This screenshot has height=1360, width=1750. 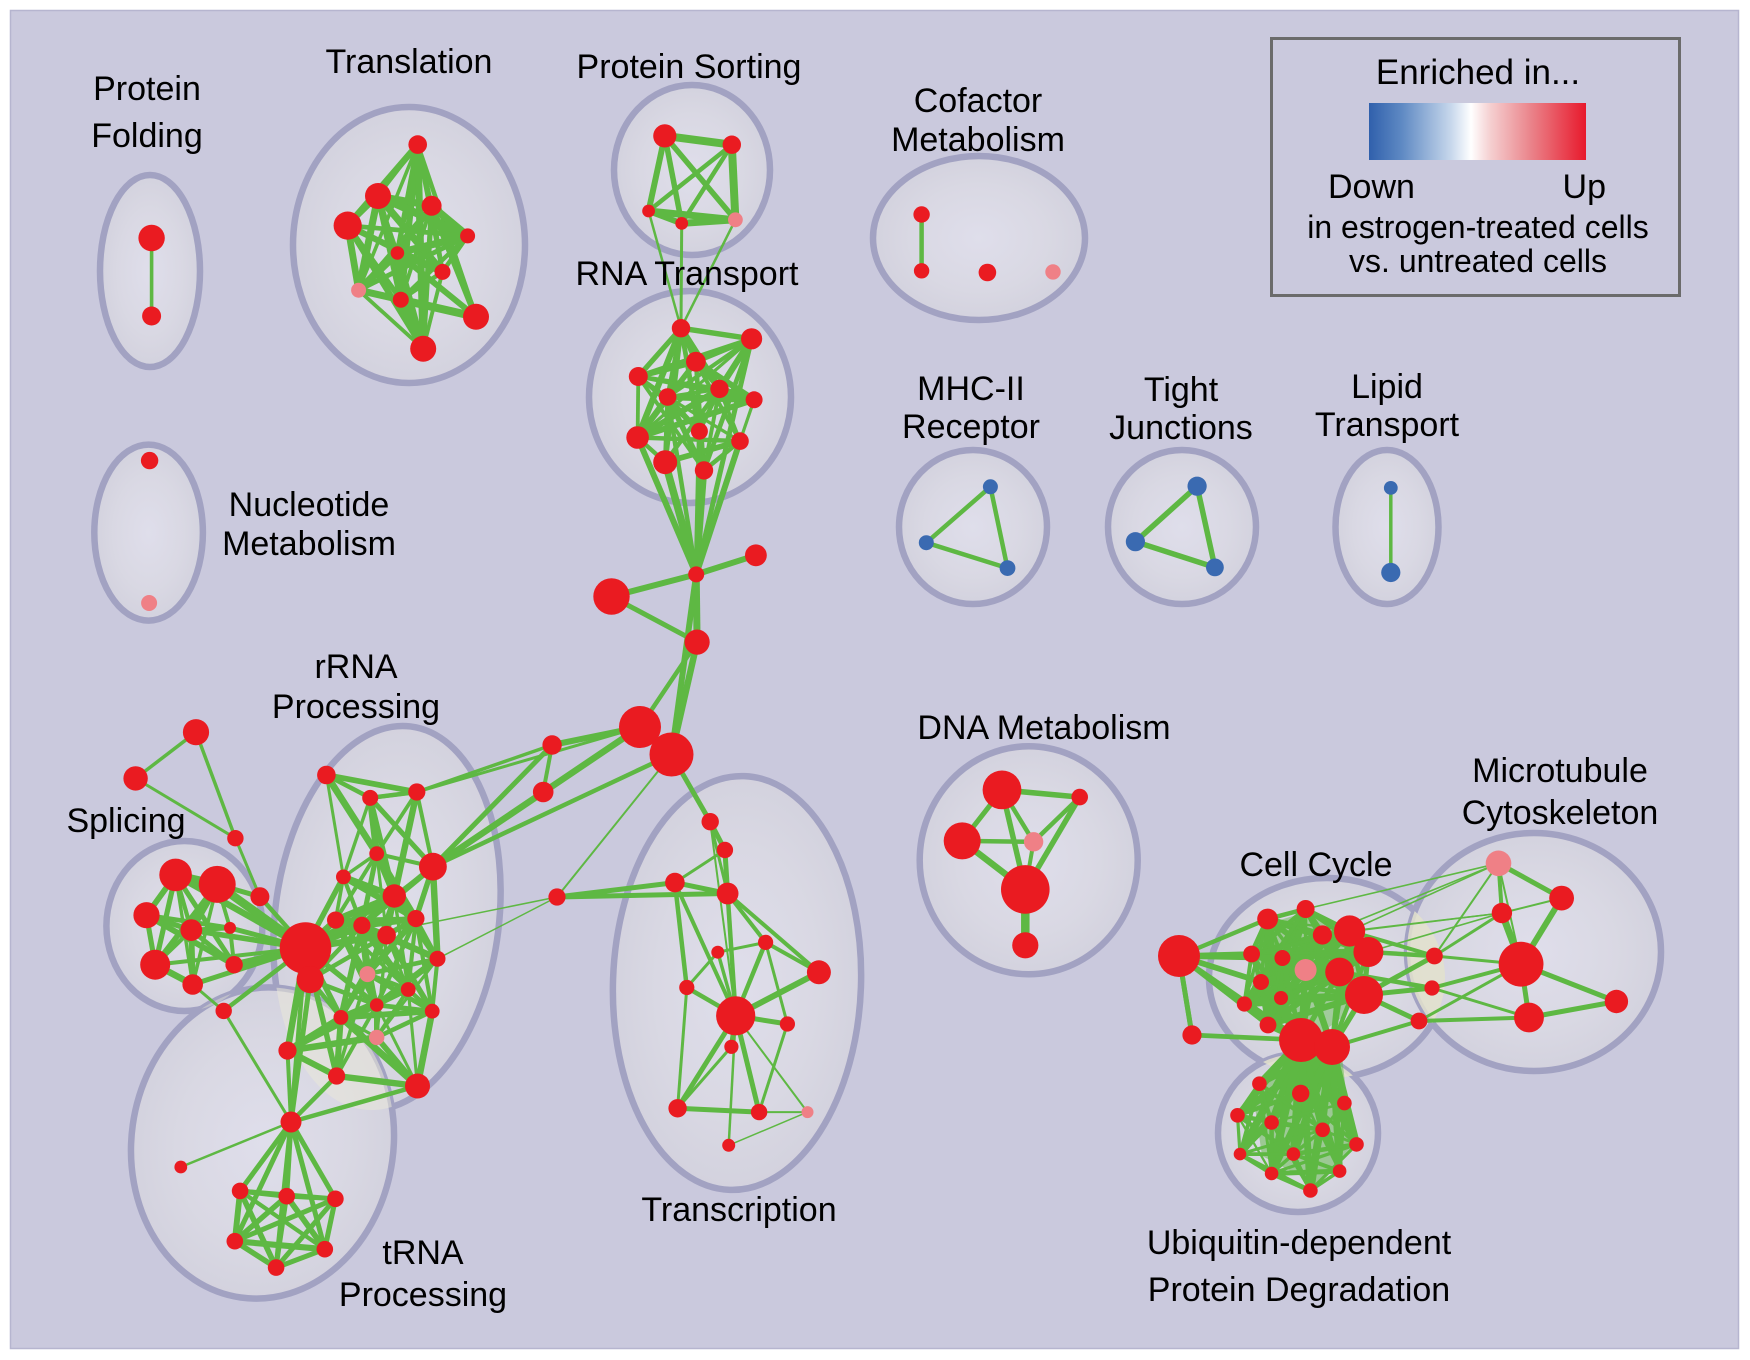 I want to click on svg-text: Down, so click(x=1371, y=187).